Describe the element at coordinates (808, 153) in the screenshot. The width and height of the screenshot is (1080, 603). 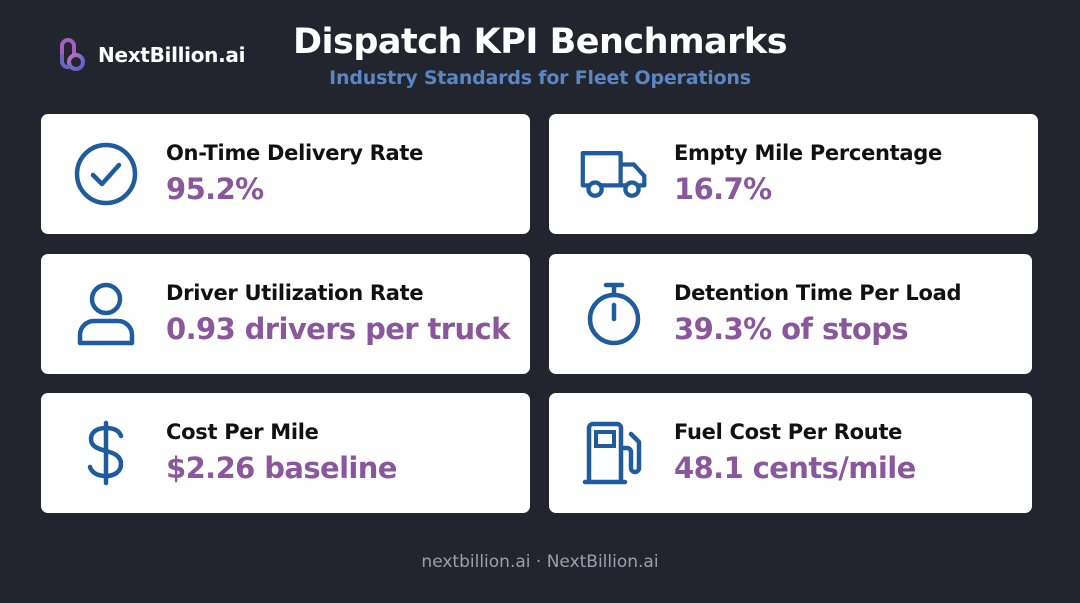
I see `kpi-label: Empty Mile Percentage` at that location.